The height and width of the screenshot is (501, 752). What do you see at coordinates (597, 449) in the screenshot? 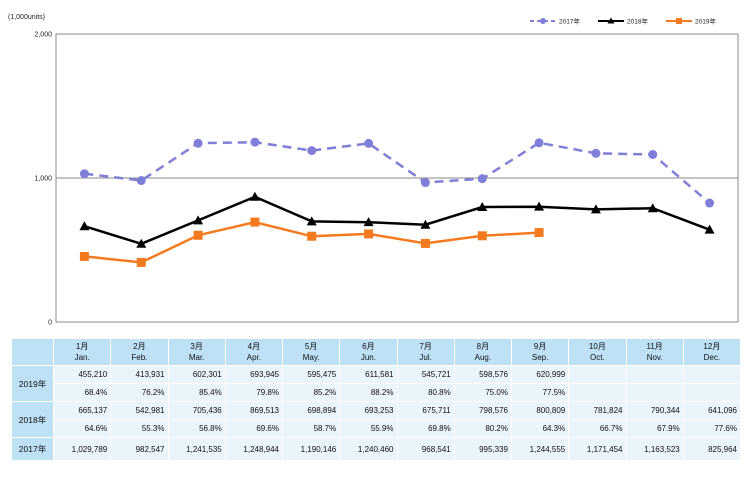
I see `value-cell: 1,171,454` at bounding box center [597, 449].